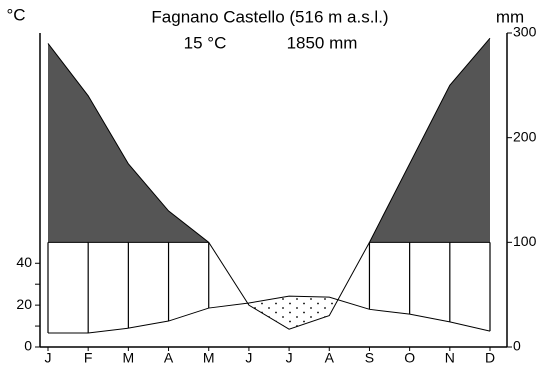  Describe the element at coordinates (510, 16) in the screenshot. I see `y2-label: mm` at that location.